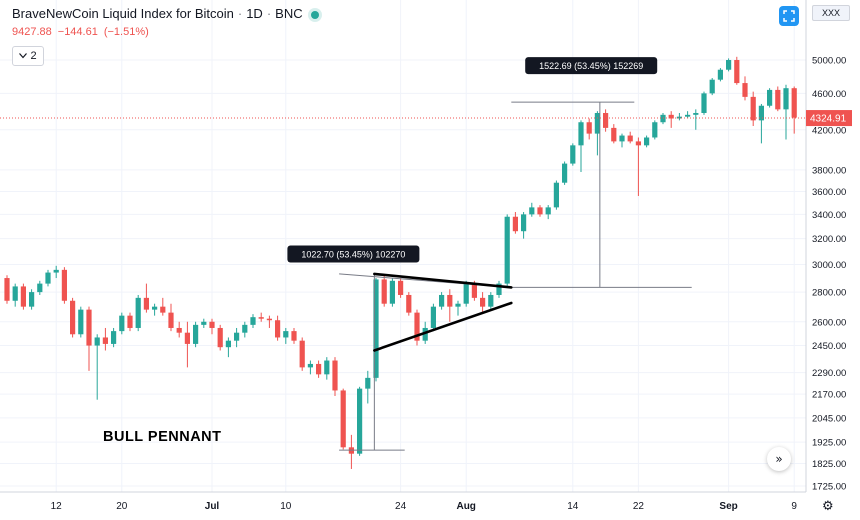  What do you see at coordinates (829, 322) in the screenshot?
I see `price-tick-label: 2600.00` at bounding box center [829, 322].